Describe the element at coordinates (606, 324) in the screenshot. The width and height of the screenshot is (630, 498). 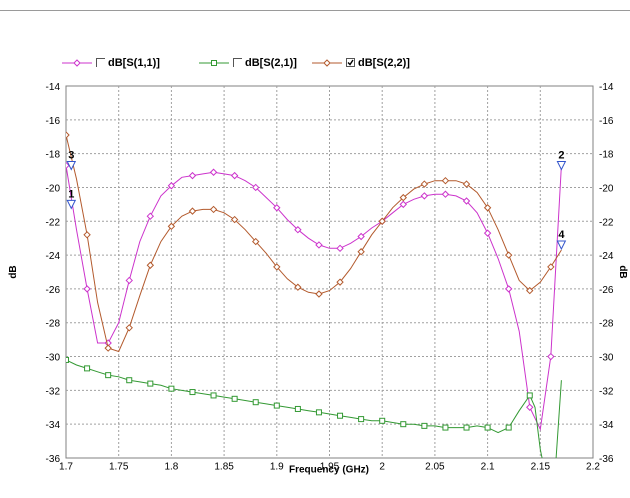
I see `y-tick-label-right: -28` at that location.